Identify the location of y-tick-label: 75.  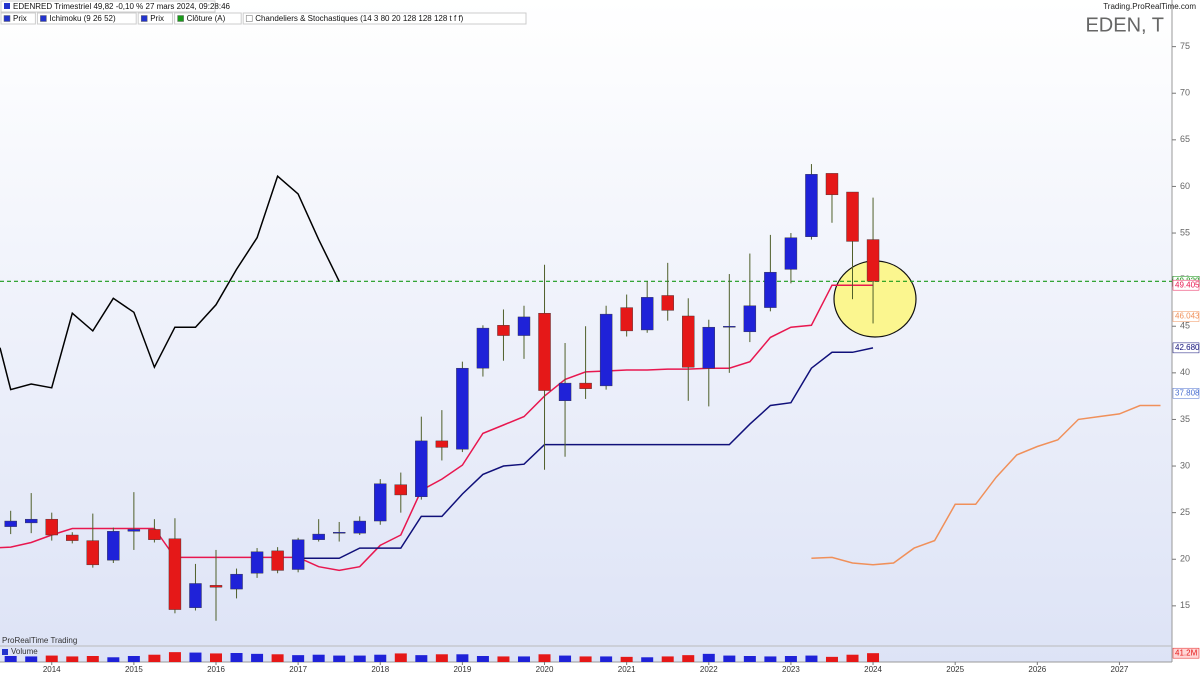
(1185, 46).